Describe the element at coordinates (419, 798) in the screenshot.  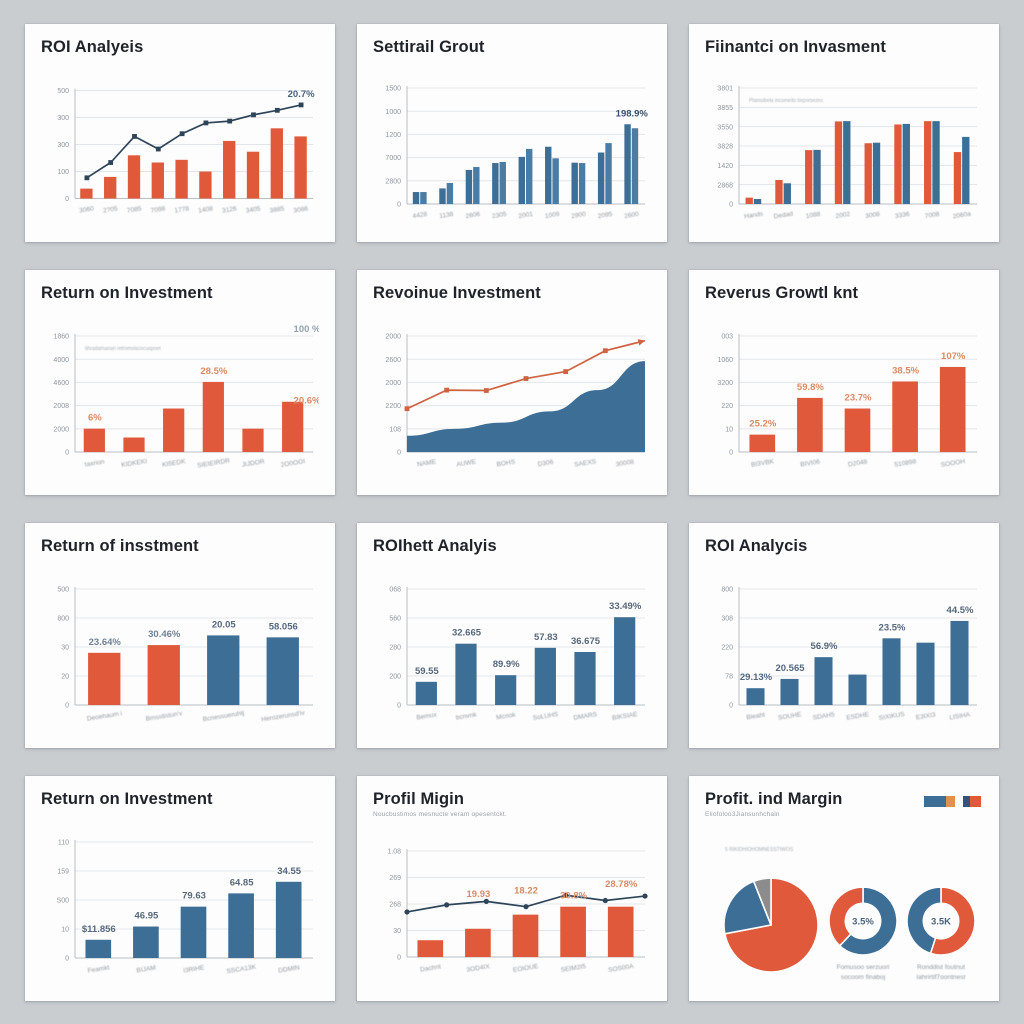
I see `chart-title: Profil Migin` at that location.